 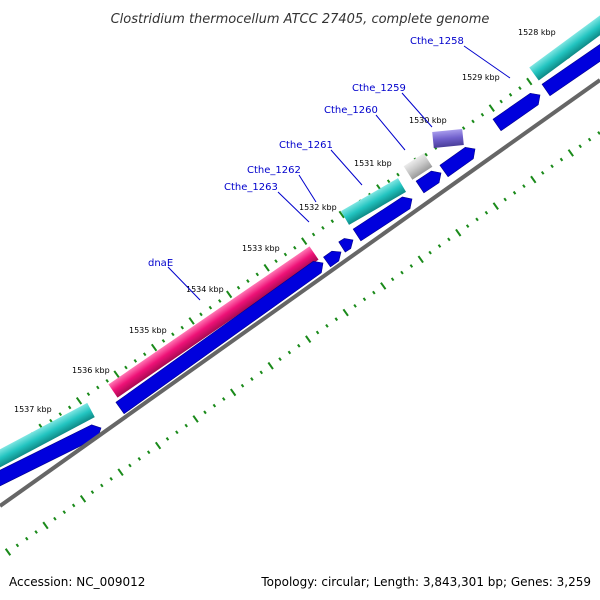 I want to click on tick-label: 1535 kbp, so click(x=148, y=330).